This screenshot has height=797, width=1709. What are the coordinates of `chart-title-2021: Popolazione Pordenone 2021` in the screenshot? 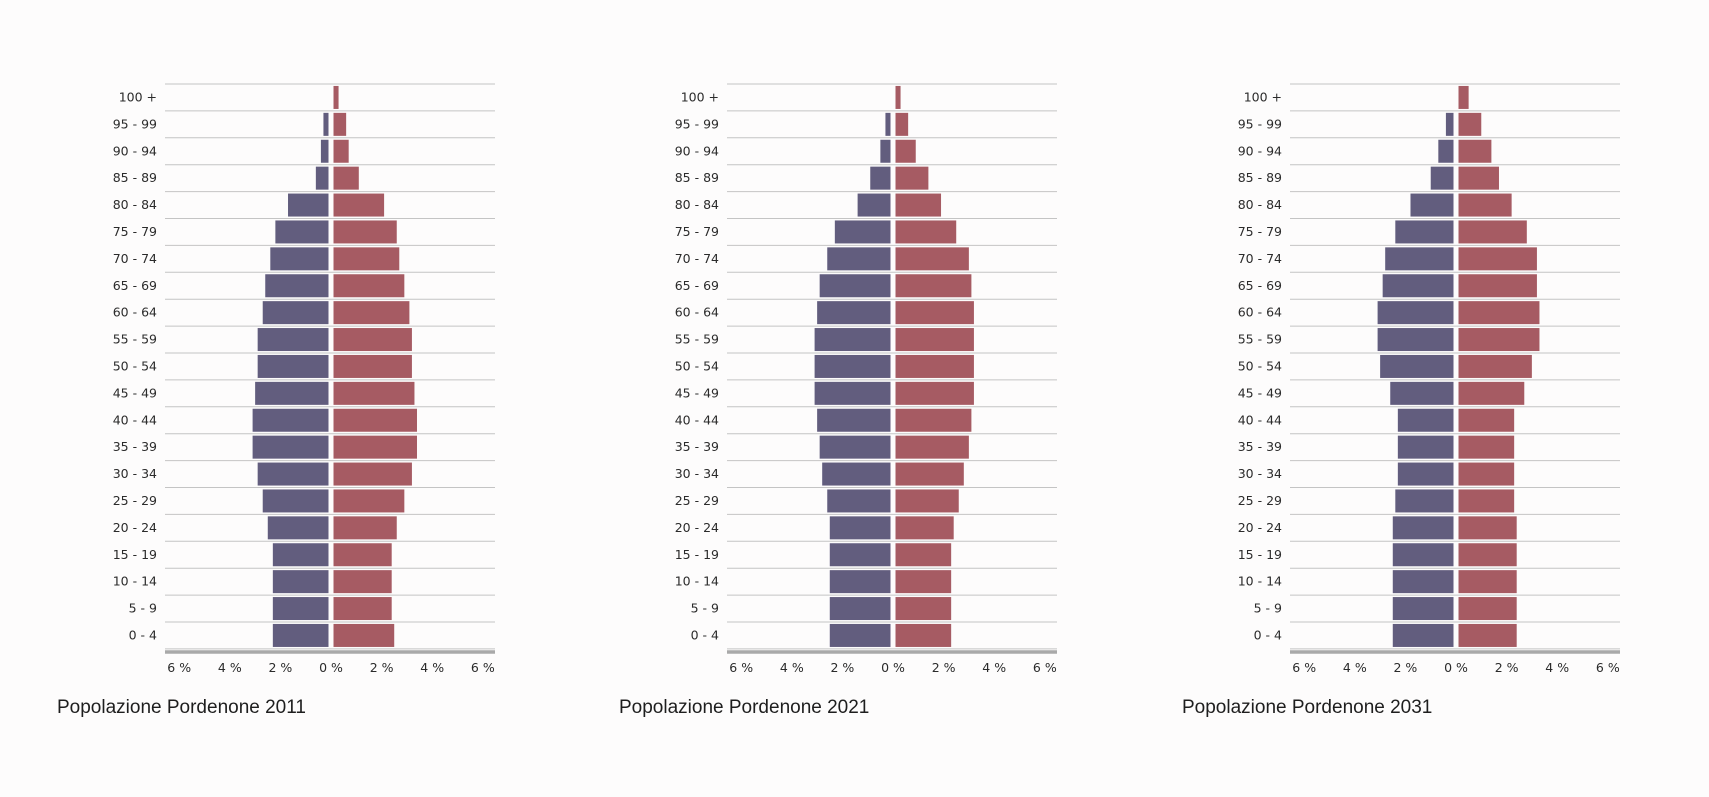 It's located at (744, 707).